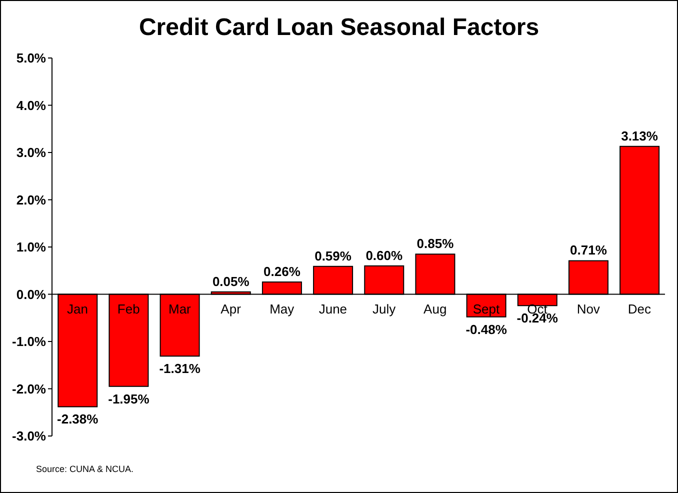  I want to click on source-note: Source: CUNA & NCUA., so click(85, 469).